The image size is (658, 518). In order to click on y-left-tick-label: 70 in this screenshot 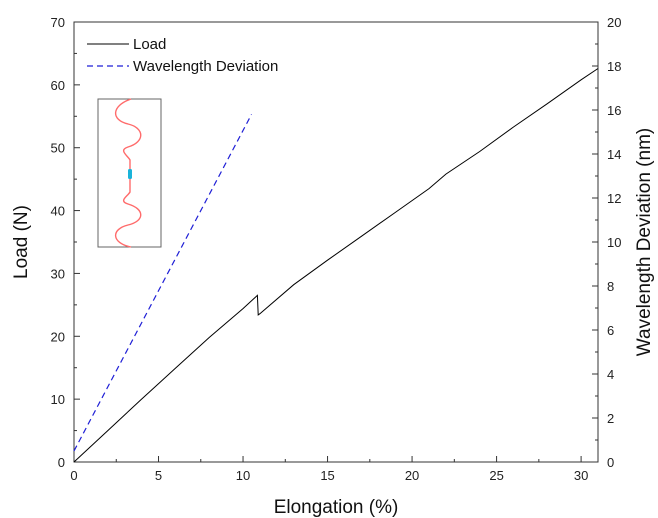, I will do `click(58, 22)`.